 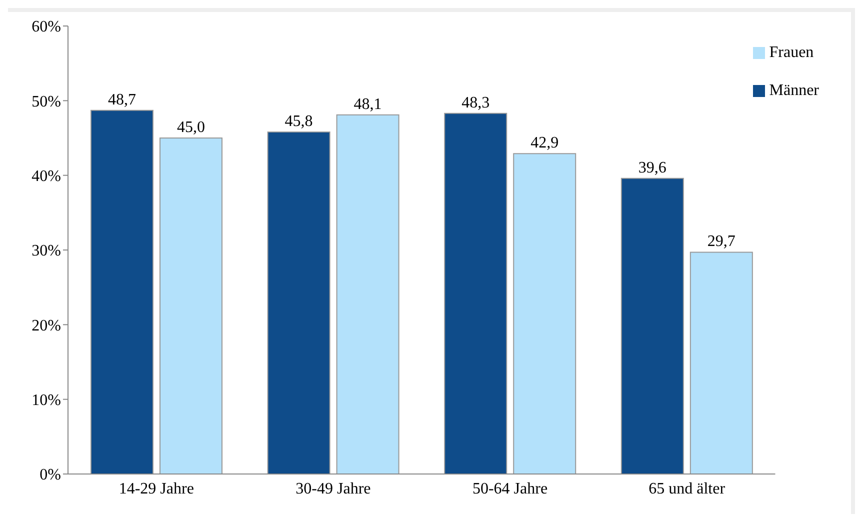 What do you see at coordinates (333, 489) in the screenshot?
I see `x-tick-label: 30-49 Jahre` at bounding box center [333, 489].